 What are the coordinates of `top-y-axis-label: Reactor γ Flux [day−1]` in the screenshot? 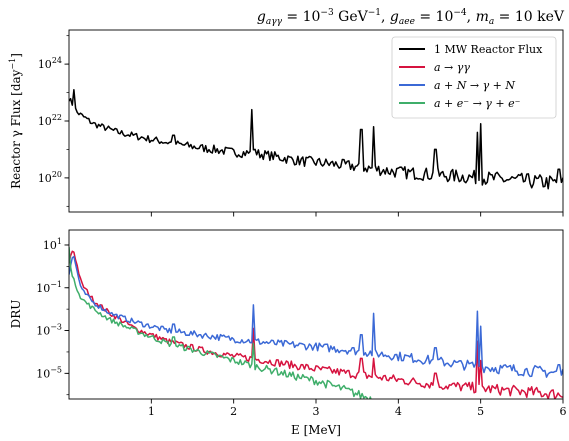 It's located at (15, 121).